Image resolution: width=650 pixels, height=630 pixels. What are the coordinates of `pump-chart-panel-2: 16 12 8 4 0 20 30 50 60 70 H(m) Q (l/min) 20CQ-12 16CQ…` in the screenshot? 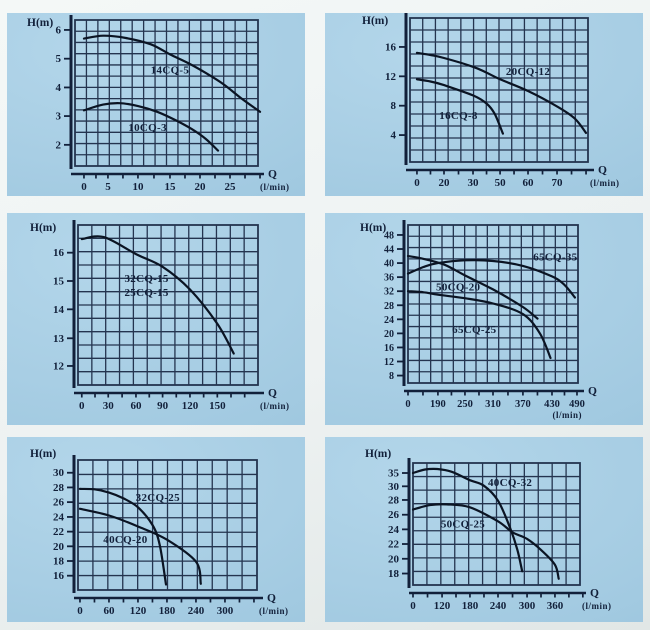 It's located at (484, 104).